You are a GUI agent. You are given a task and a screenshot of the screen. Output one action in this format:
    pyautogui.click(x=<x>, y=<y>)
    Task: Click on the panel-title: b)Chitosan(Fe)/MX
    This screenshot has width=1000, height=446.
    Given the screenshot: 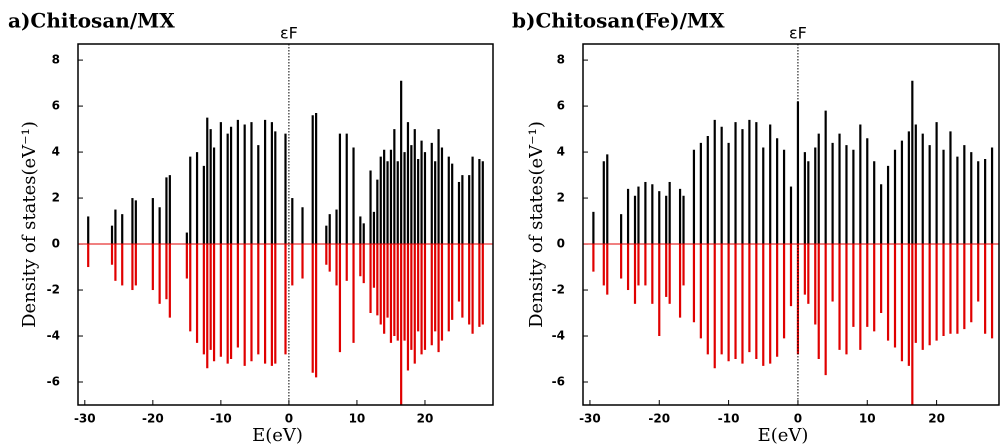 What is the action you would take?
    pyautogui.click(x=618, y=21)
    